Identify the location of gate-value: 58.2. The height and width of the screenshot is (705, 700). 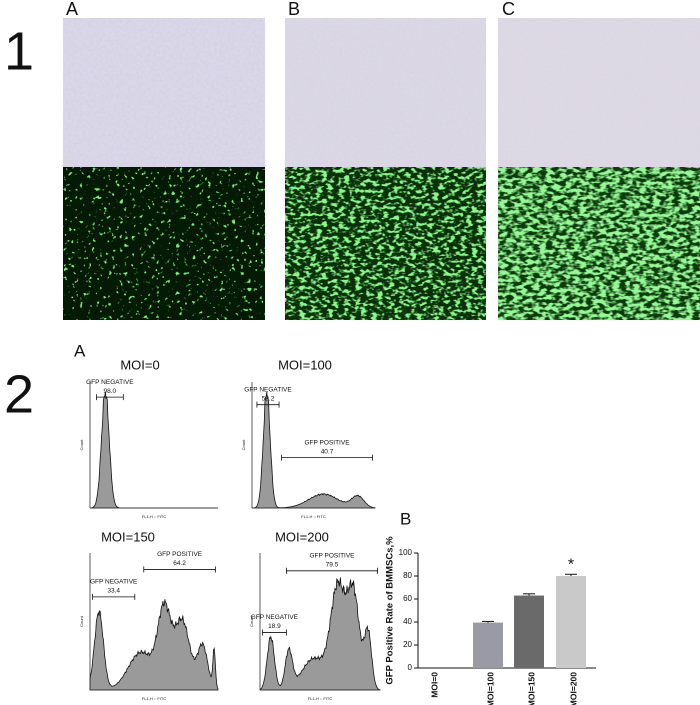
(268, 398).